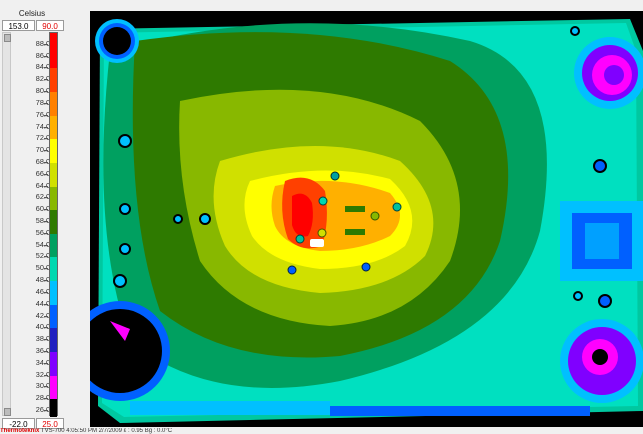 This screenshot has width=643, height=434. Describe the element at coordinates (7, 412) in the screenshot. I see `scale-slider-bottom-handle` at that location.